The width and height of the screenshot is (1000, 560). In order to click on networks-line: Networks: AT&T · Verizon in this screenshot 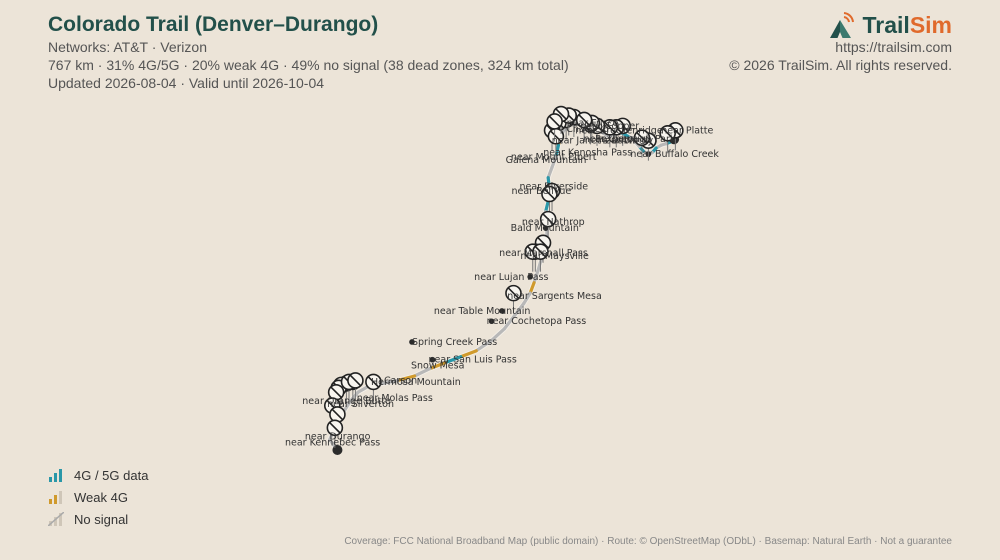, I will do `click(127, 47)`.